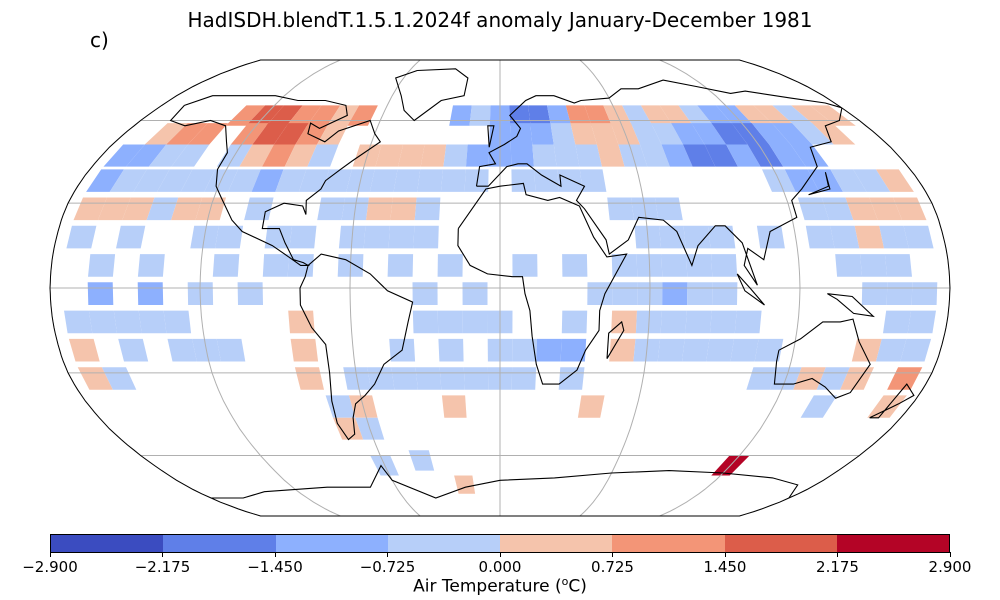 This screenshot has height=600, width=1000. I want to click on colorbar-tick-label: 2.900, so click(950, 567).